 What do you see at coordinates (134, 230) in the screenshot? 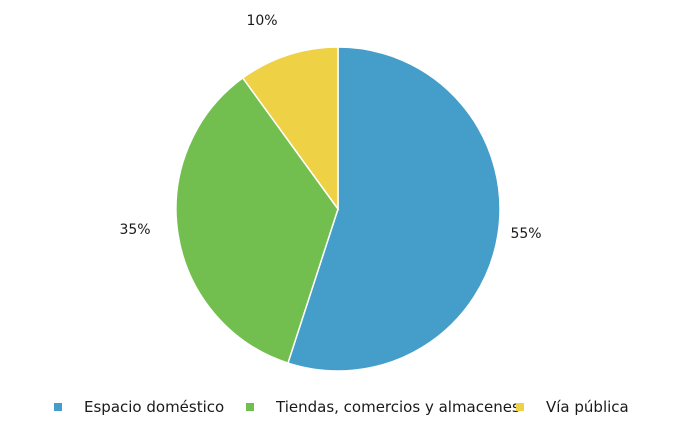
I see `data-label-tiendas: 35%` at bounding box center [134, 230].